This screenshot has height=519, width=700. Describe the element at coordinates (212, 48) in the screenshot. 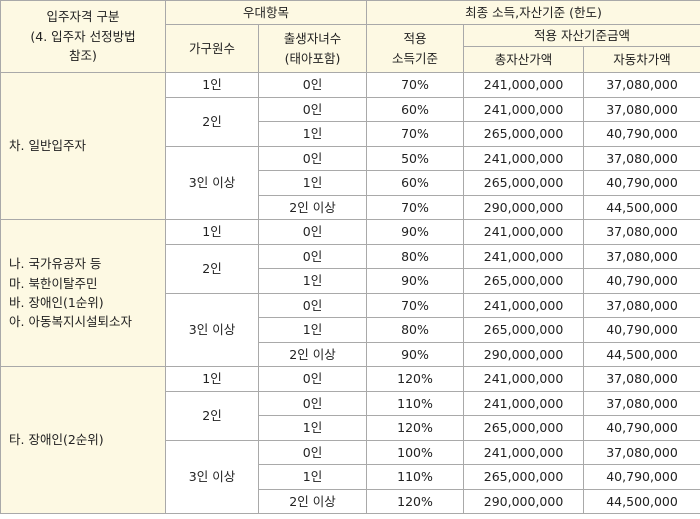

I see `household-header: 가구원수` at that location.